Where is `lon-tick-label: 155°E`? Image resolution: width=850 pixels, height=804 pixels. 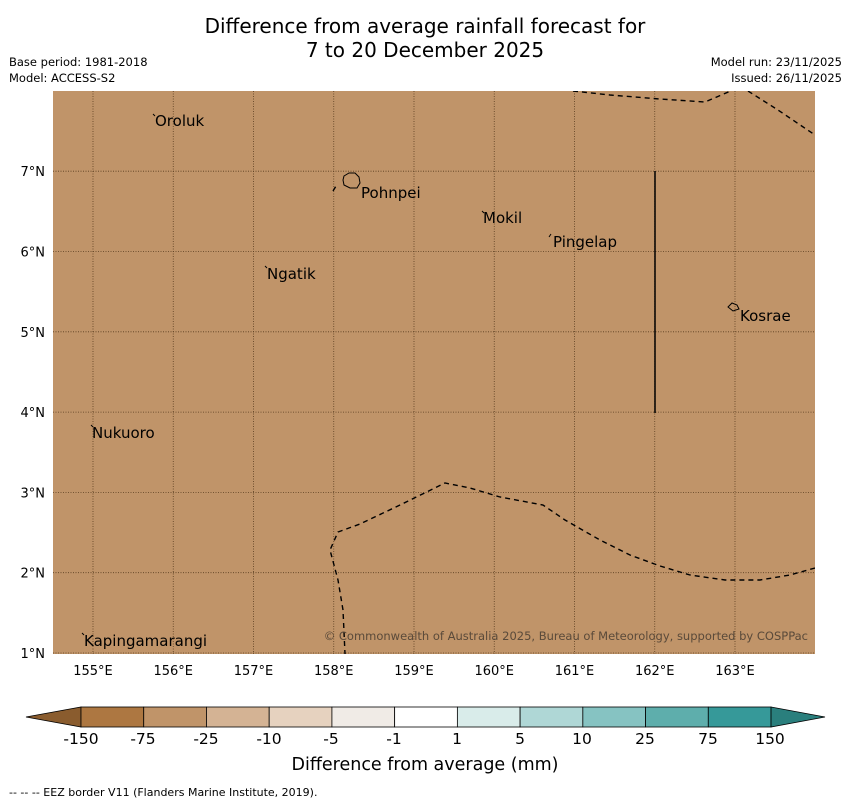 lon-tick-label: 155°E is located at coordinates (93, 671).